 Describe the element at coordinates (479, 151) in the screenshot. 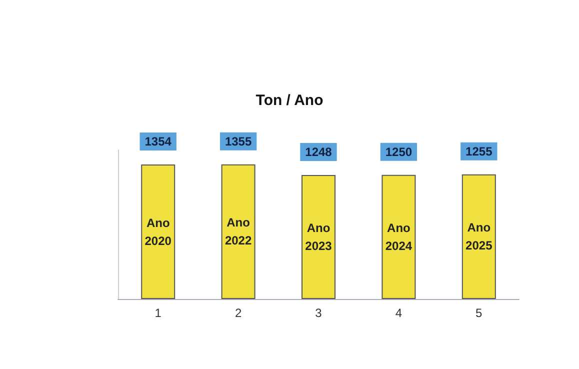

I see `data-label: 1255` at that location.